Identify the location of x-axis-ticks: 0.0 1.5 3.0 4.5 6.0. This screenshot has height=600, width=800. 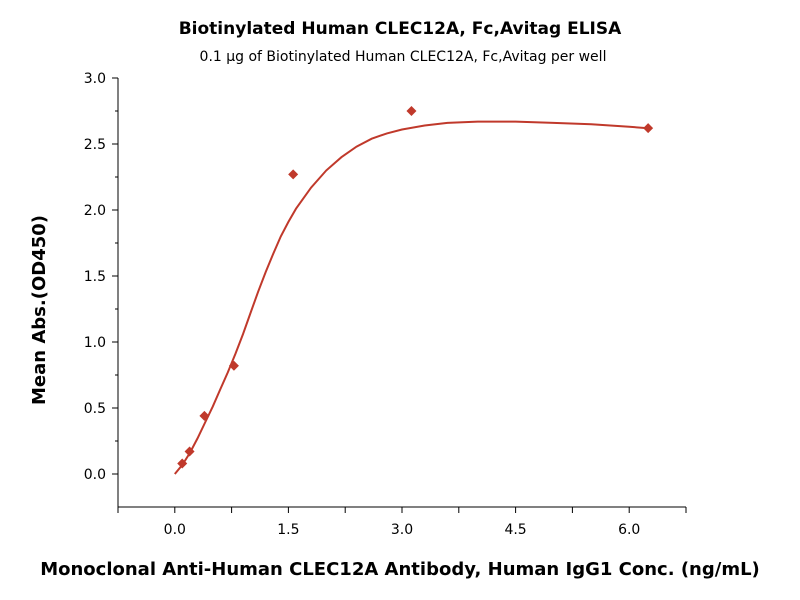
(402, 522).